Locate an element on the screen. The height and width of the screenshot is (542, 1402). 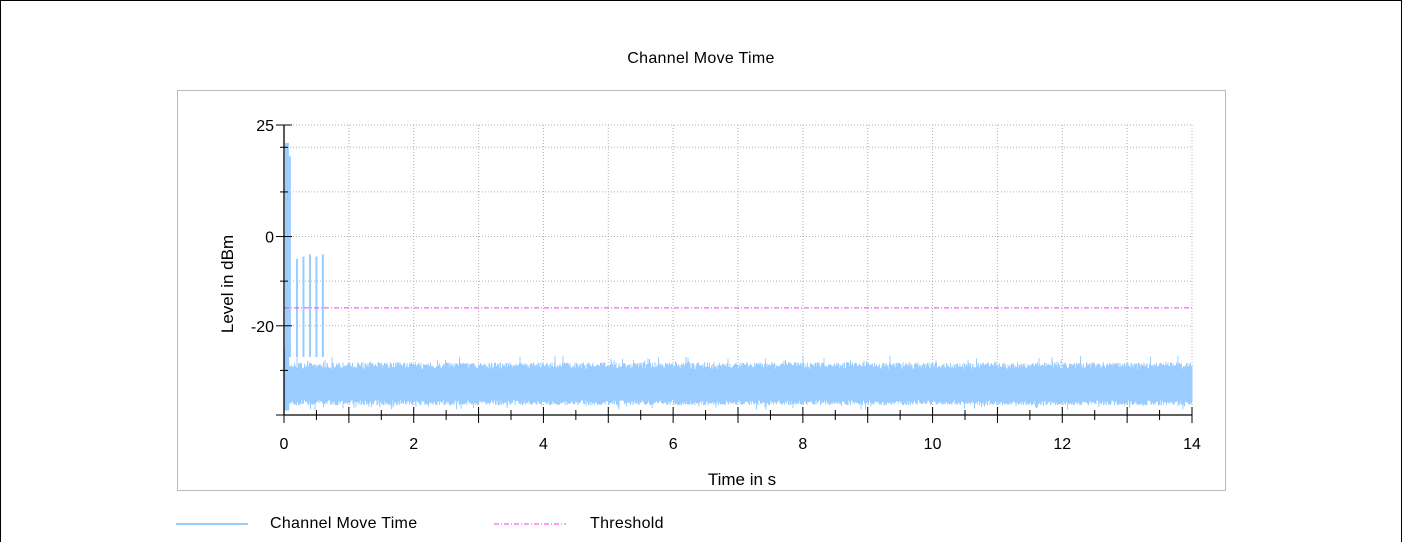
legend-item-signal: Channel Move Time is located at coordinates (296, 524).